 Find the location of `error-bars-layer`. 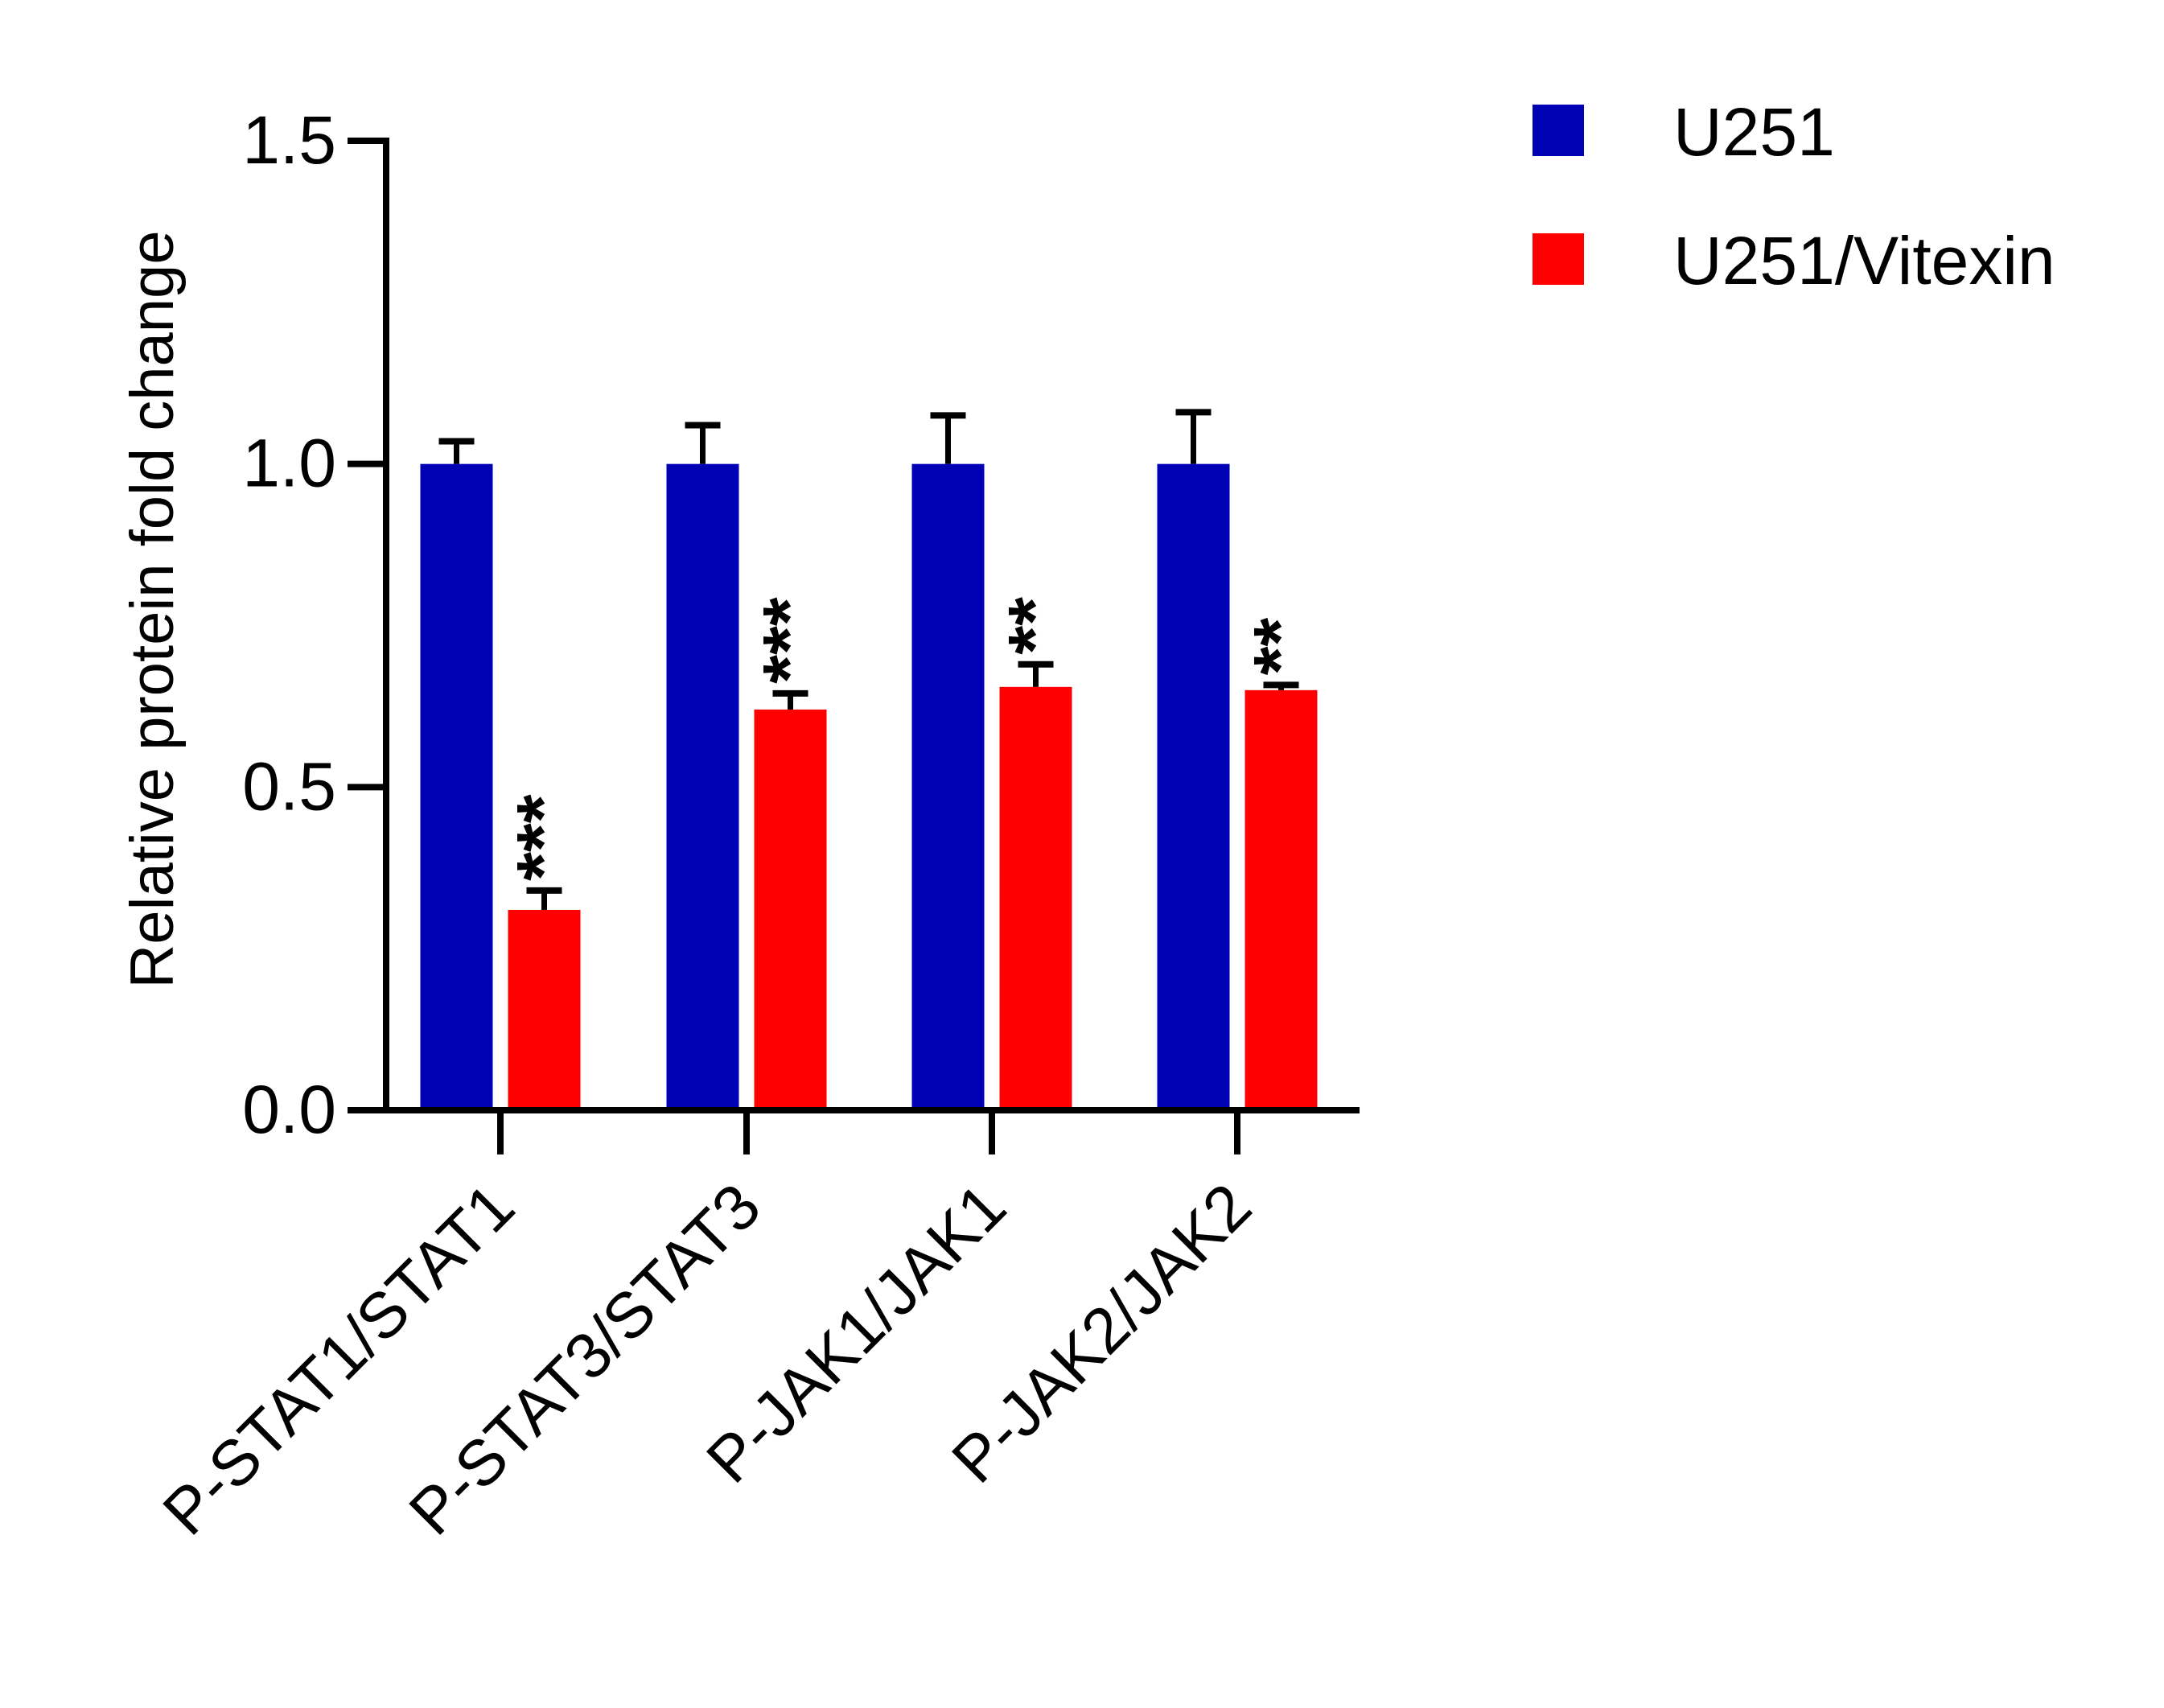

error-bars-layer is located at coordinates (869, 659).